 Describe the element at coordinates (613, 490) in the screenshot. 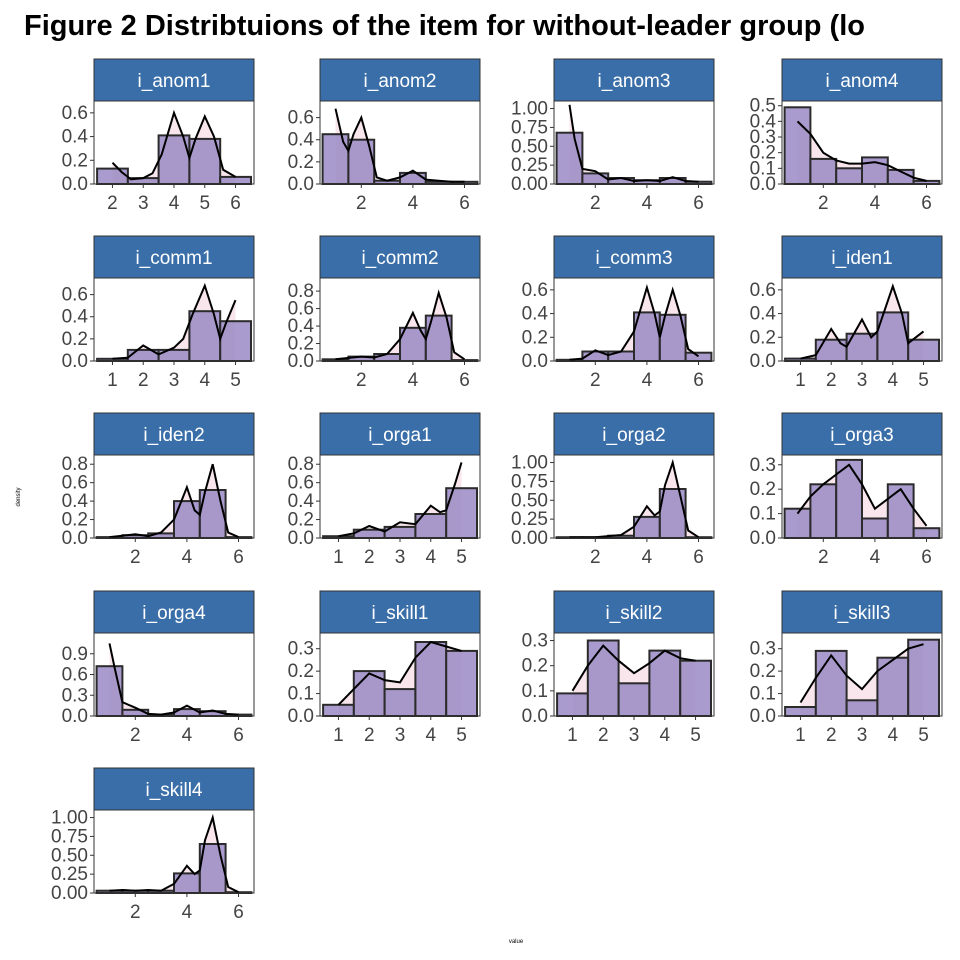

I see `facet-i-orga2: i_orga2 0.000.250.500.751.00 2 4 6` at that location.